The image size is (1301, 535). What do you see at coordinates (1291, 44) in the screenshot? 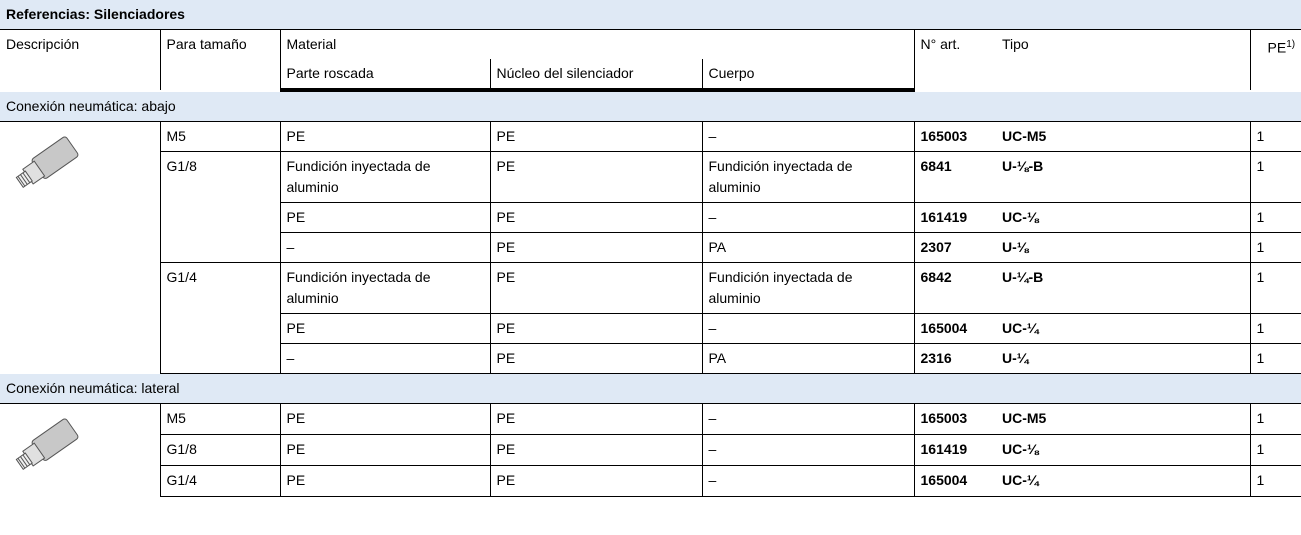
I see `footnote-mark: 1)` at bounding box center [1291, 44].